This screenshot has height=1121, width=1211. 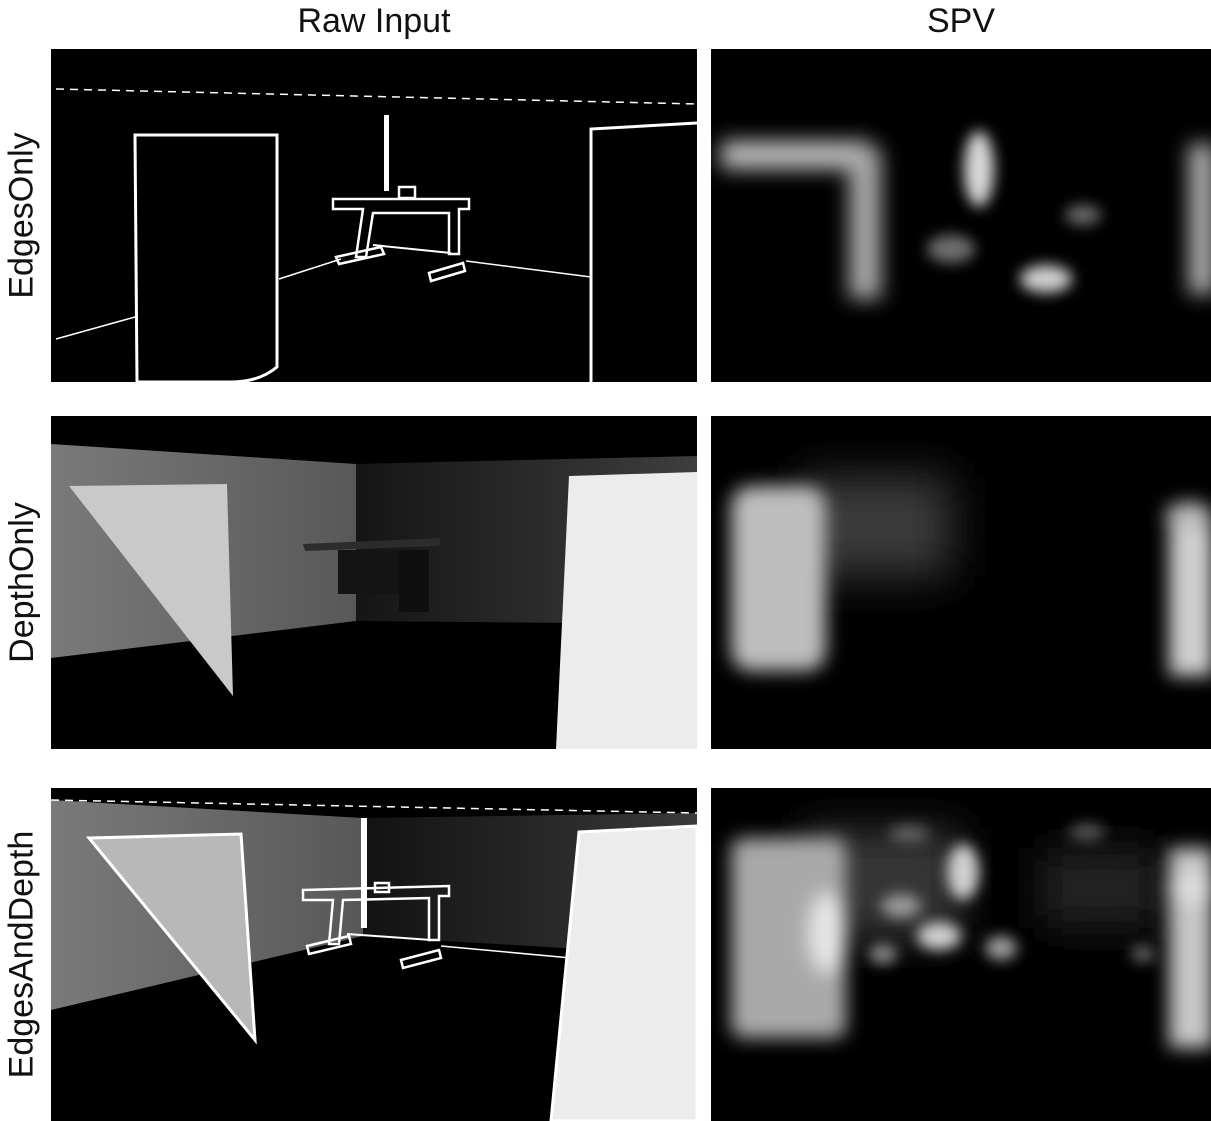 What do you see at coordinates (374, 21) in the screenshot?
I see `column-header-raw-input: Raw Input` at bounding box center [374, 21].